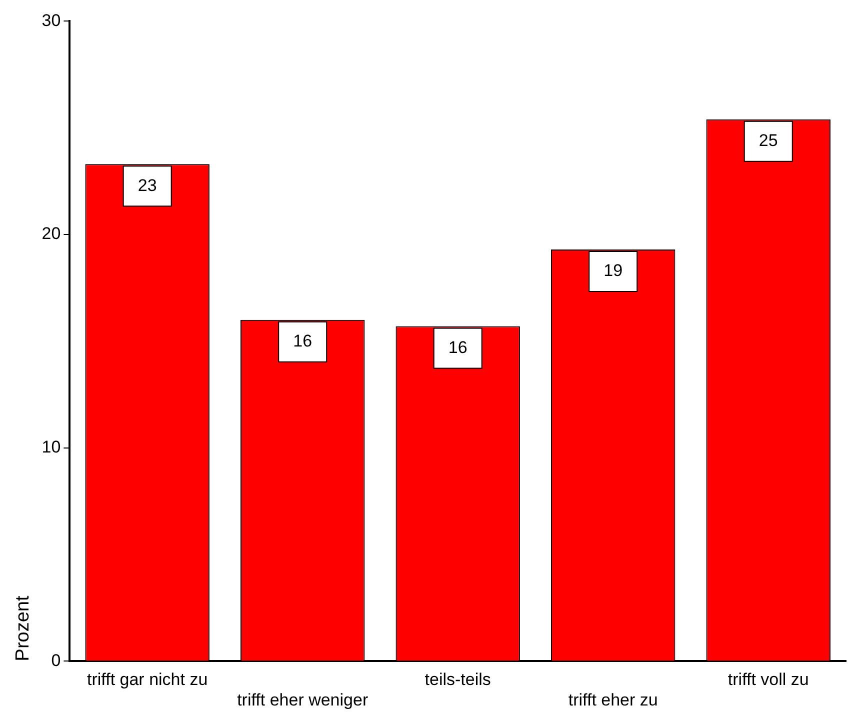 The height and width of the screenshot is (722, 864). Describe the element at coordinates (613, 700) in the screenshot. I see `x-tick-label: trifft eher zu` at that location.